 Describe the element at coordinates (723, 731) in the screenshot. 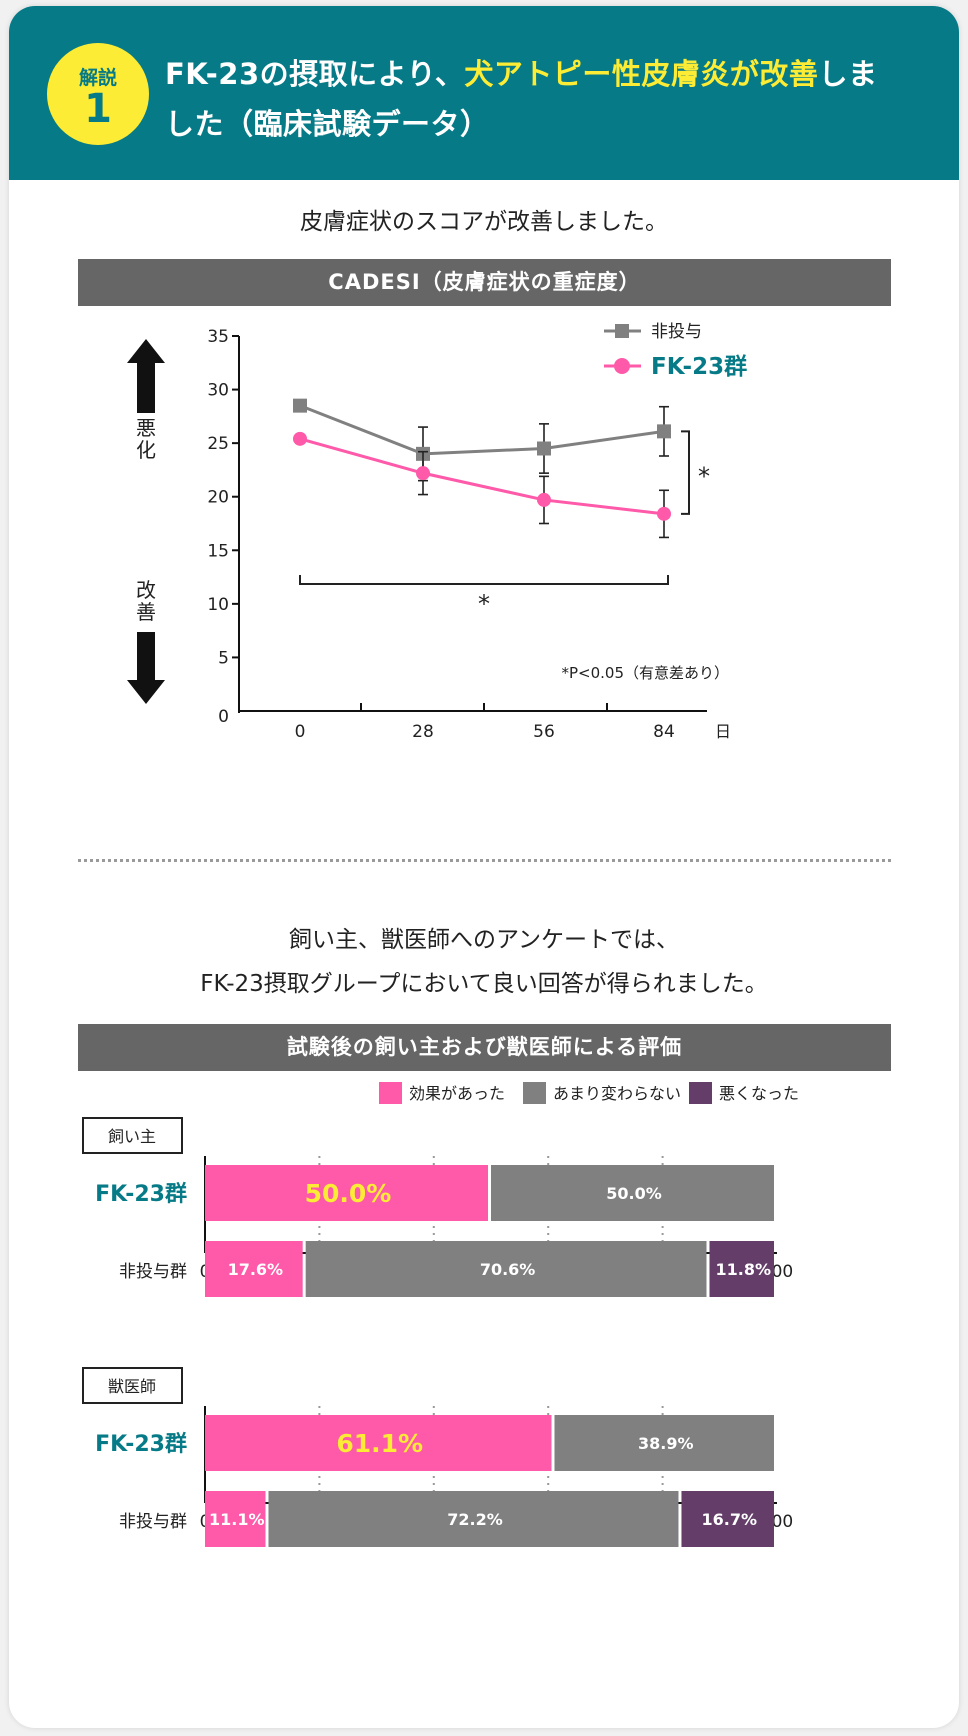

I see `x-axis-unit: 日` at that location.